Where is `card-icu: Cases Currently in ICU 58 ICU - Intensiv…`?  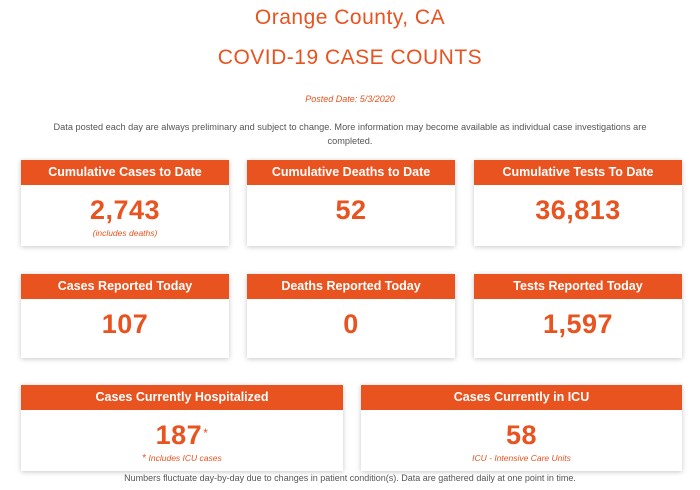 card-icu: Cases Currently in ICU 58 ICU - Intensiv… is located at coordinates (521, 428).